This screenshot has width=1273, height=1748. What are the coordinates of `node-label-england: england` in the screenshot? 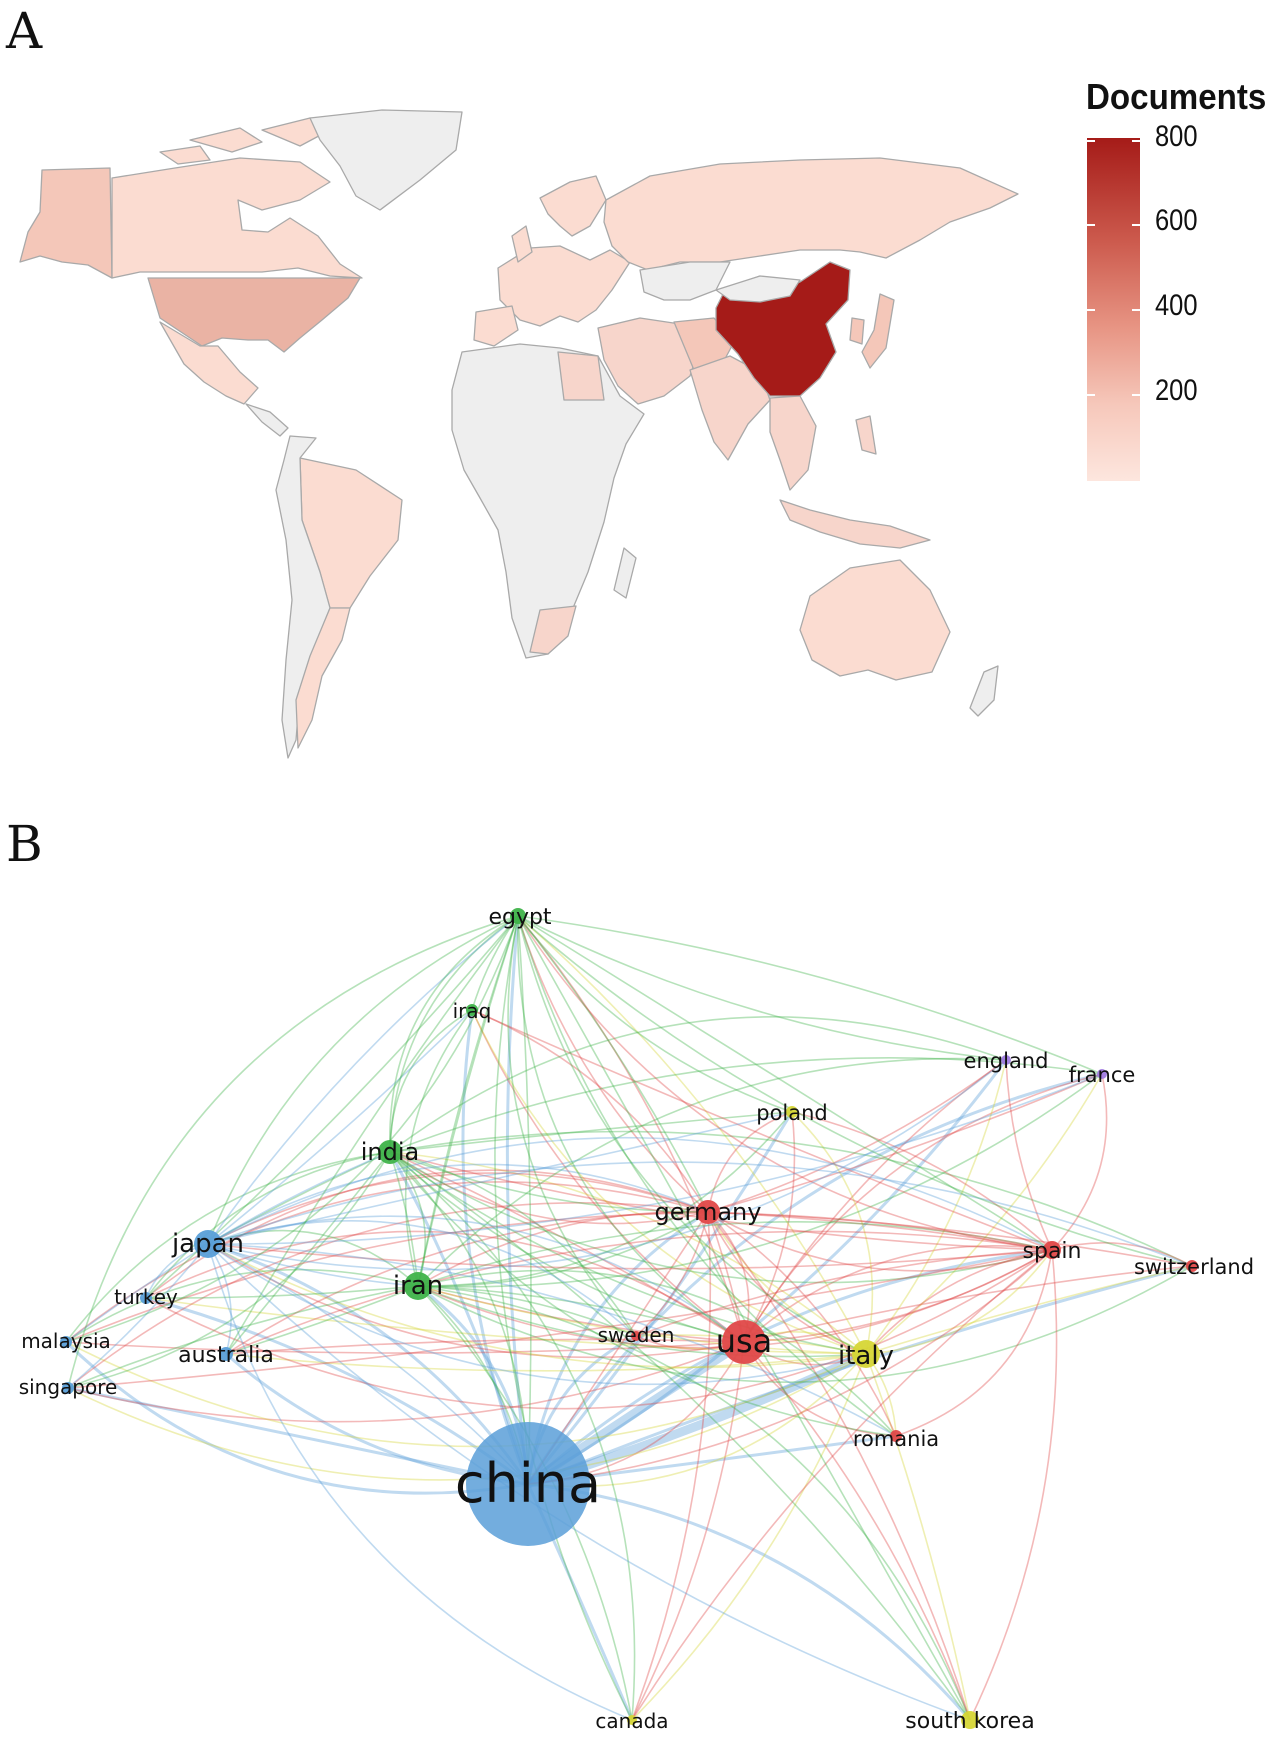 It's located at (1006, 1061).